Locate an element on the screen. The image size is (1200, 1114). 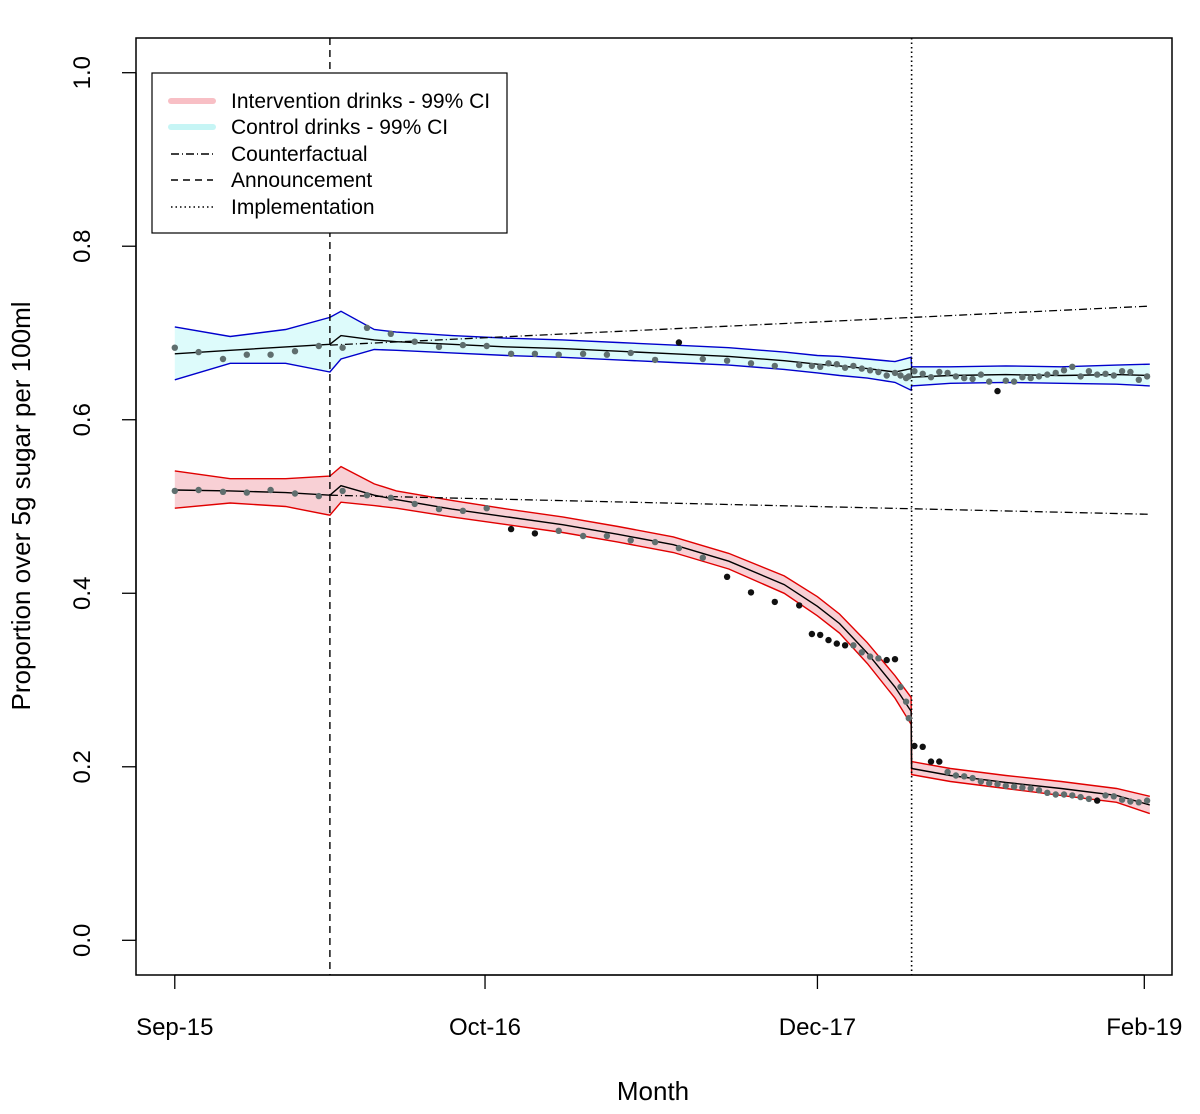
control-ci-band is located at coordinates (662, 351).